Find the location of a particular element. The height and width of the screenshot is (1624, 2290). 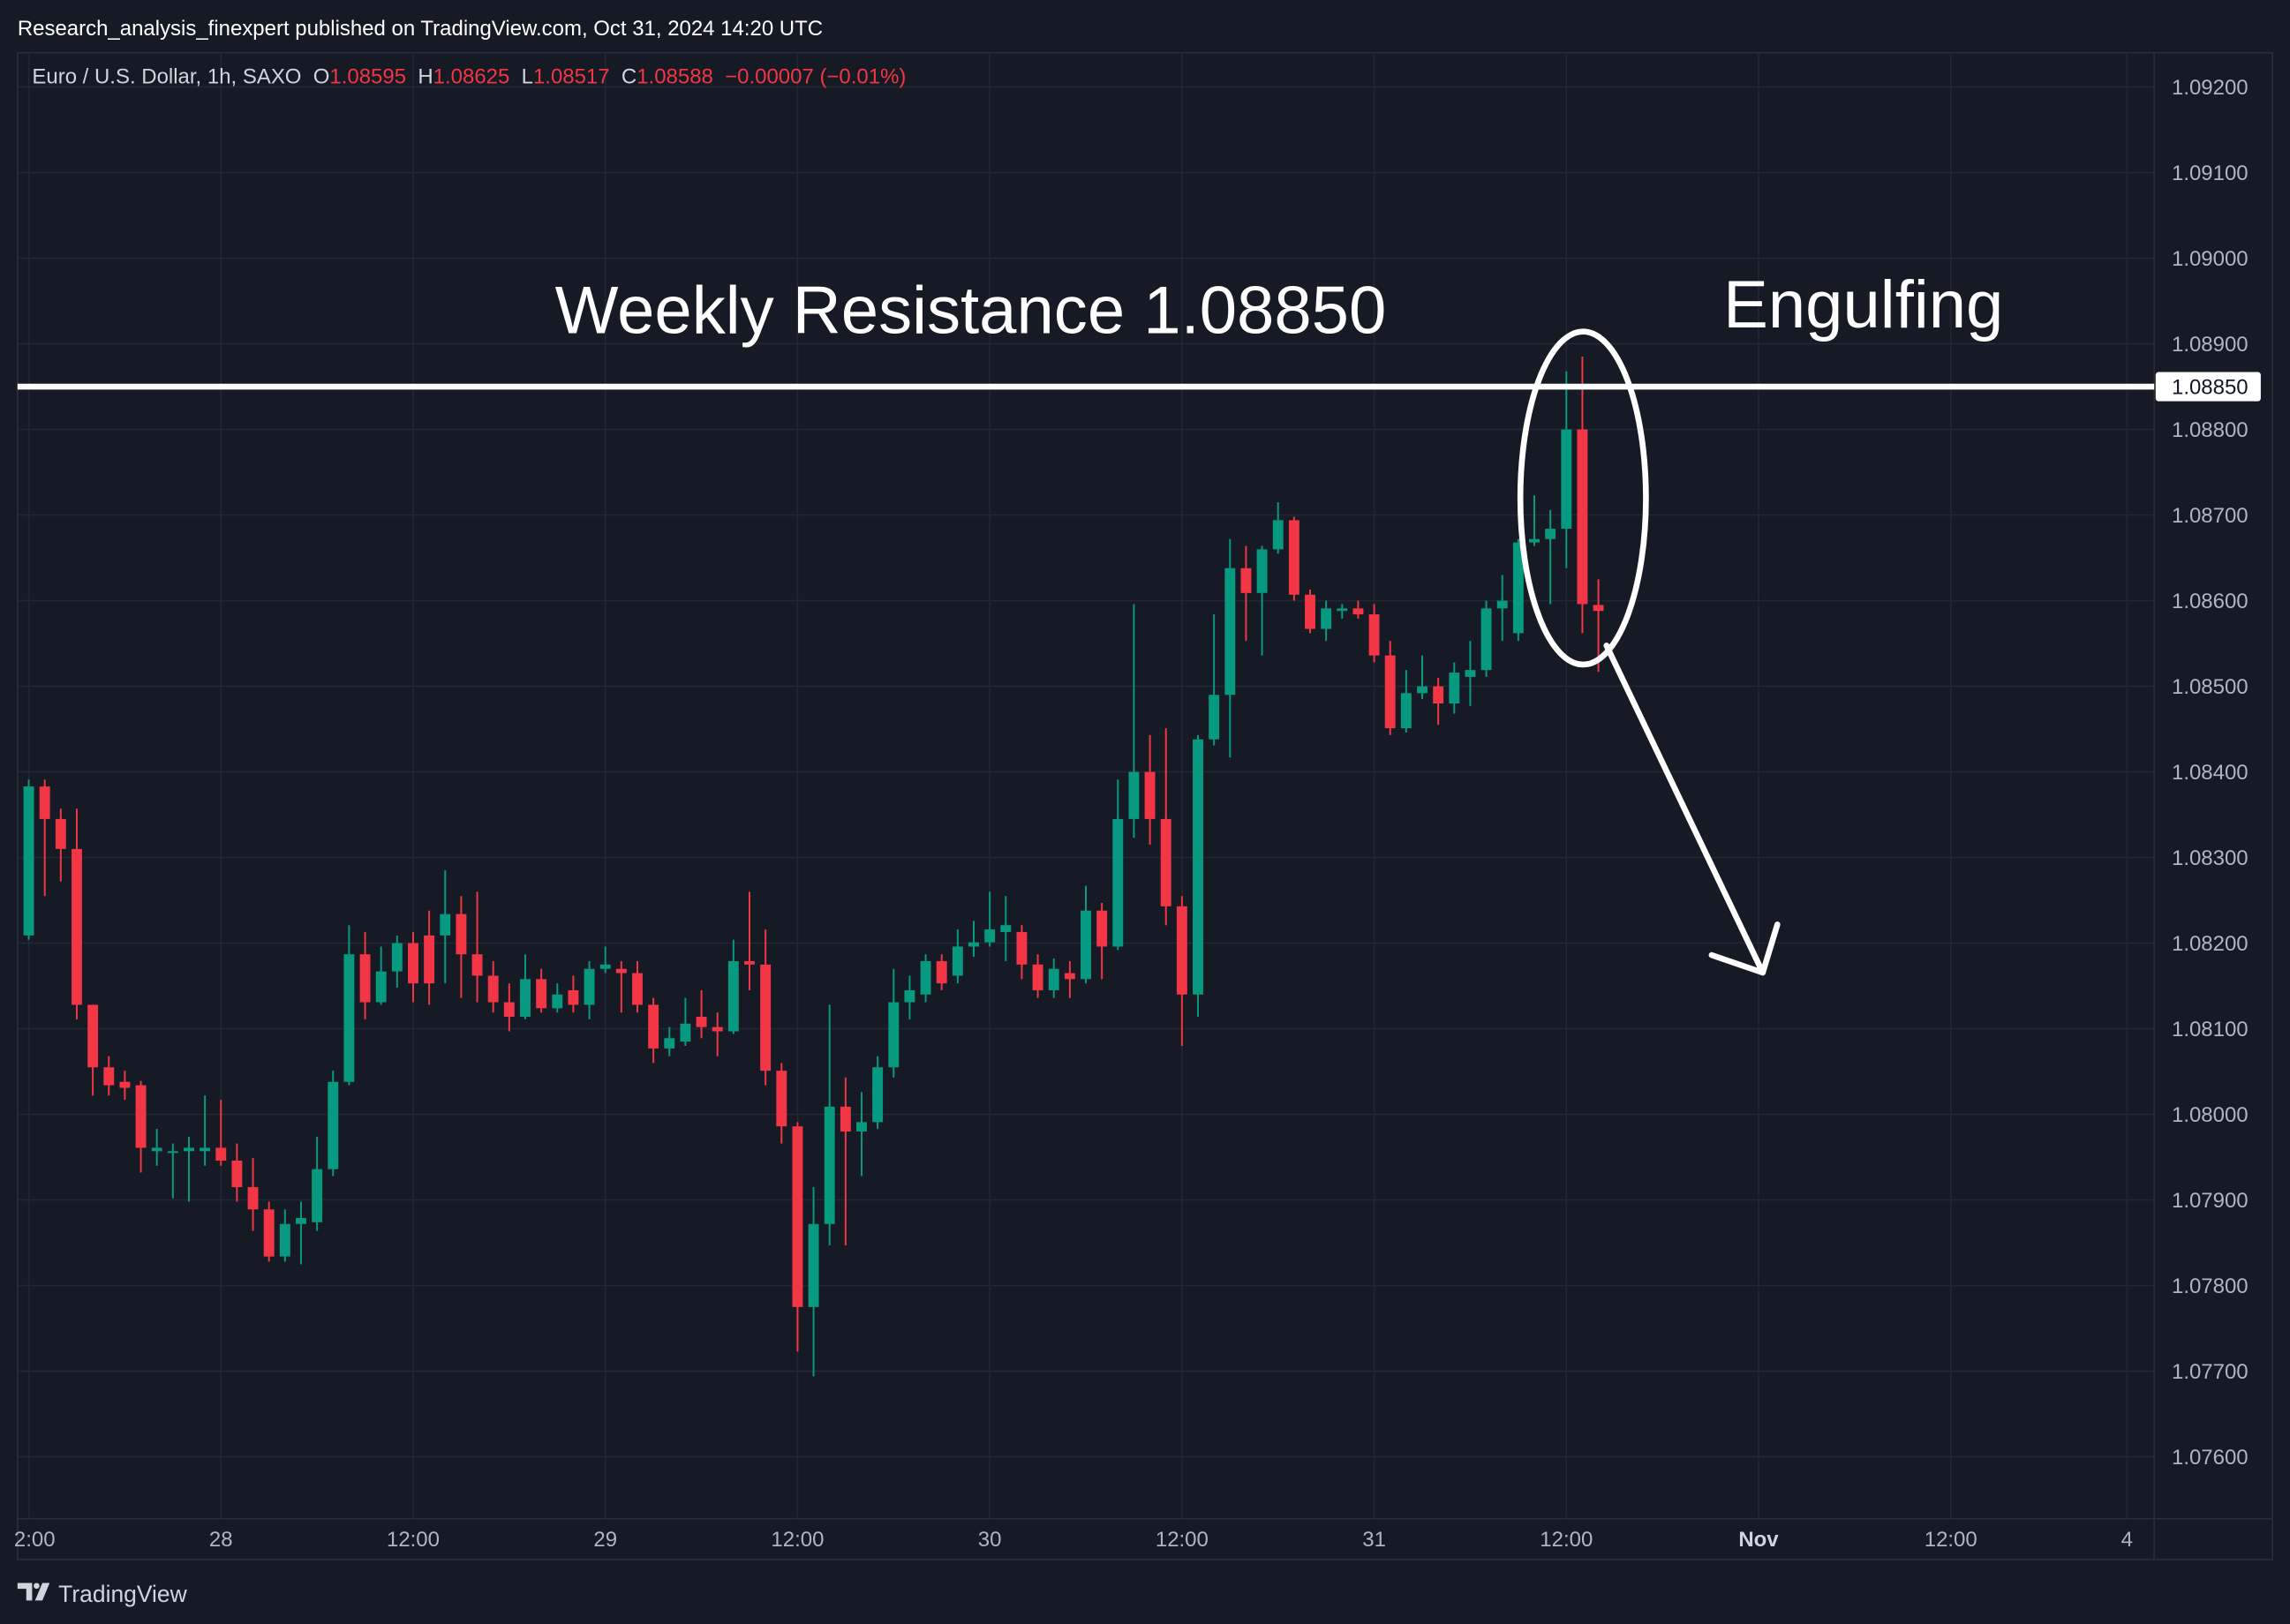

y-tick-label: 1.07900 is located at coordinates (2210, 1201).